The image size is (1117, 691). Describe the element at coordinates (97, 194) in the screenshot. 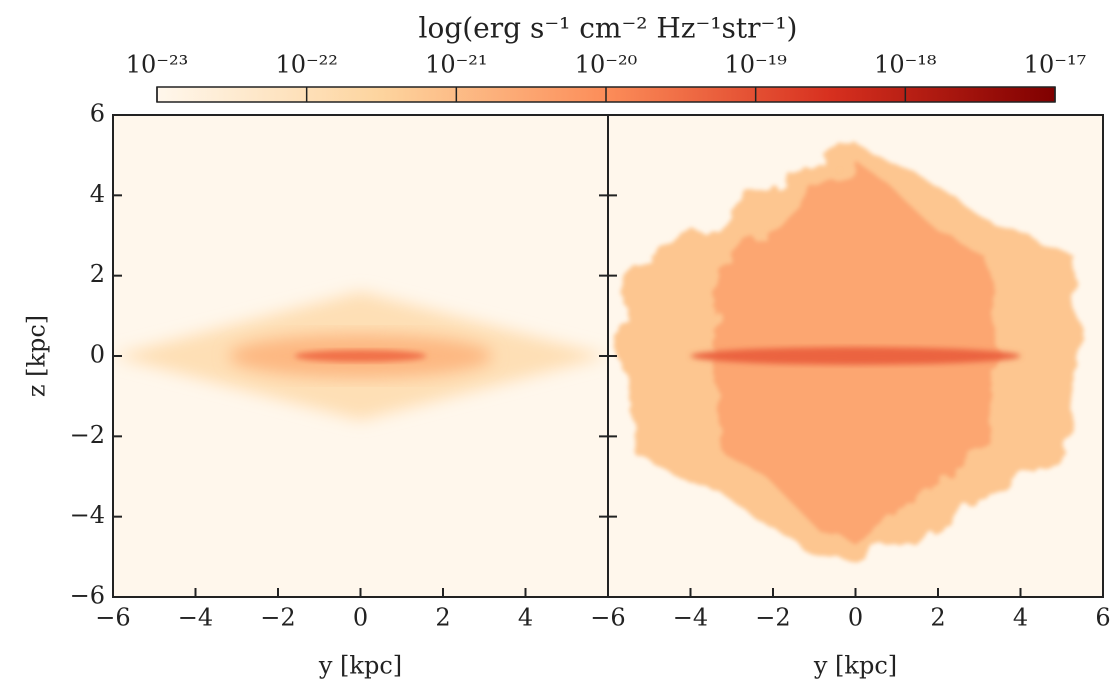

I see `y-tick-label: 4` at that location.